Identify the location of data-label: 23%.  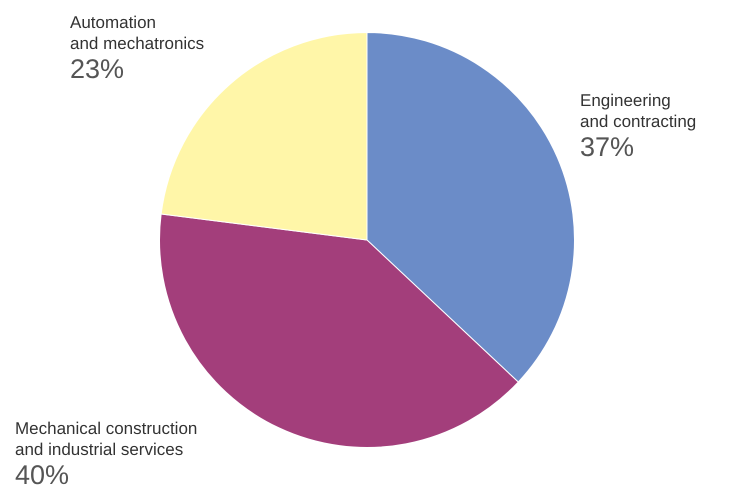
(98, 69).